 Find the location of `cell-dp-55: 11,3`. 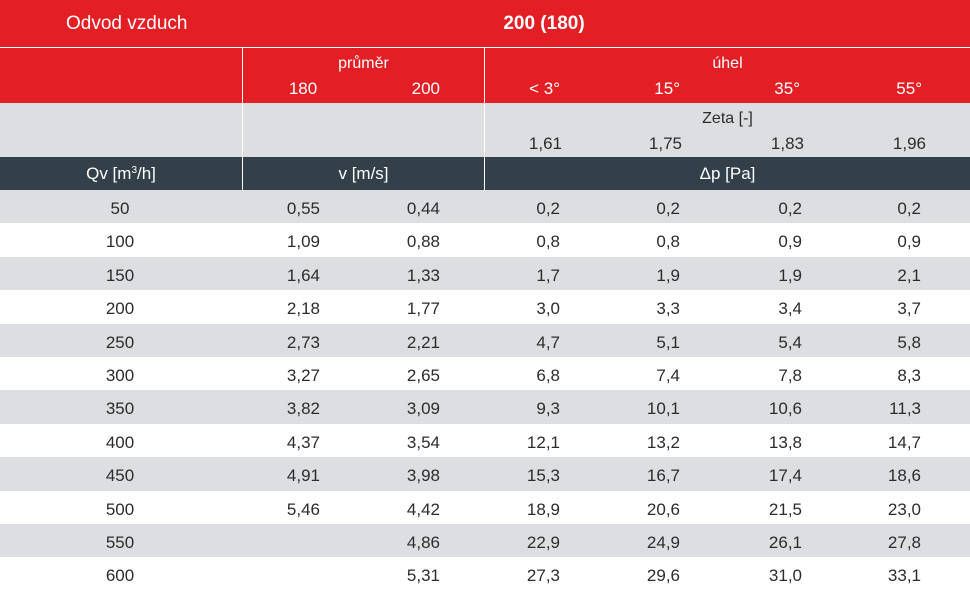

cell-dp-55: 11,3 is located at coordinates (905, 409).